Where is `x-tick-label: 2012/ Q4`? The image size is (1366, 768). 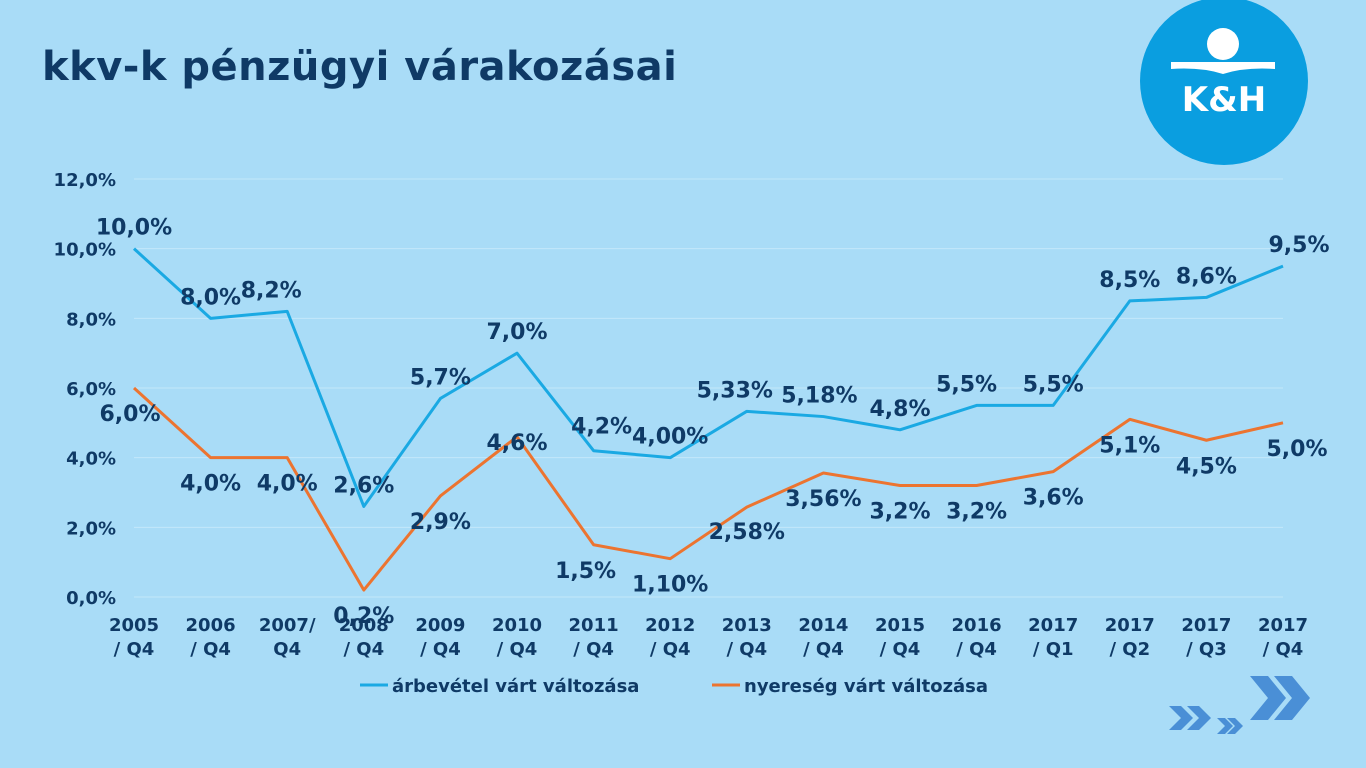 x-tick-label: 2012/ Q4 is located at coordinates (670, 637).